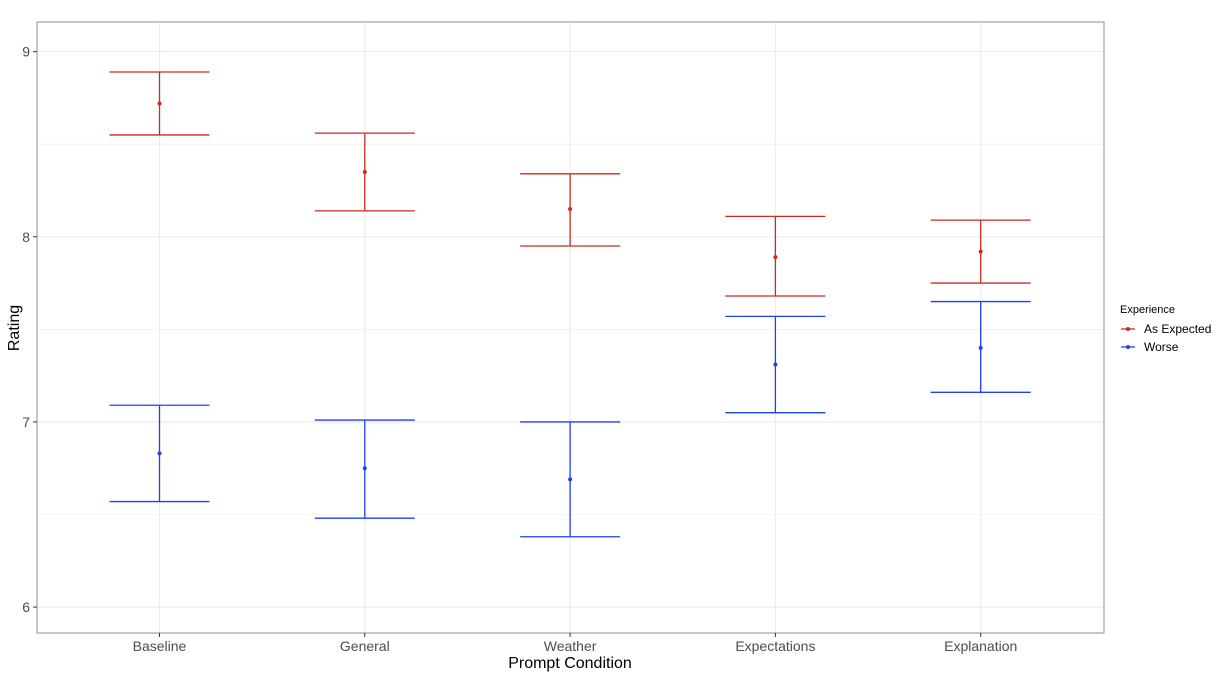 This screenshot has width=1224, height=676. I want to click on legend-title: Experience, so click(1147, 310).